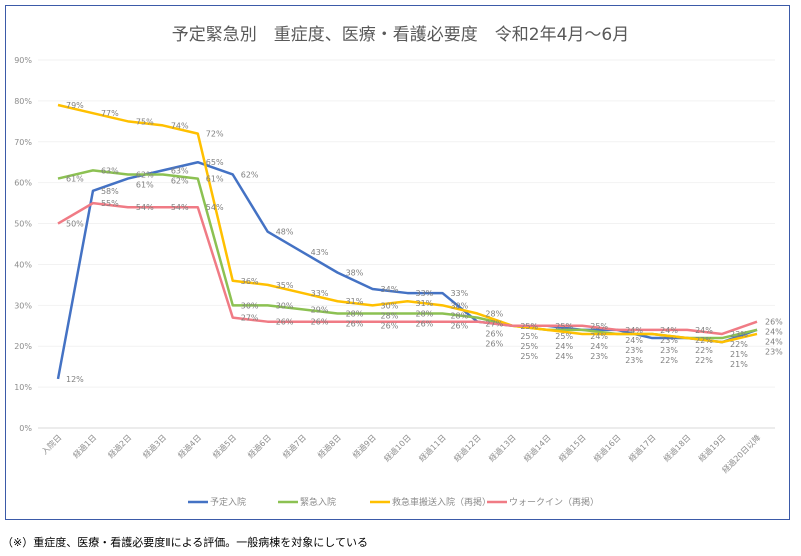 The image size is (801, 556). Describe the element at coordinates (285, 232) in the screenshot. I see `data-label: 48%` at that location.